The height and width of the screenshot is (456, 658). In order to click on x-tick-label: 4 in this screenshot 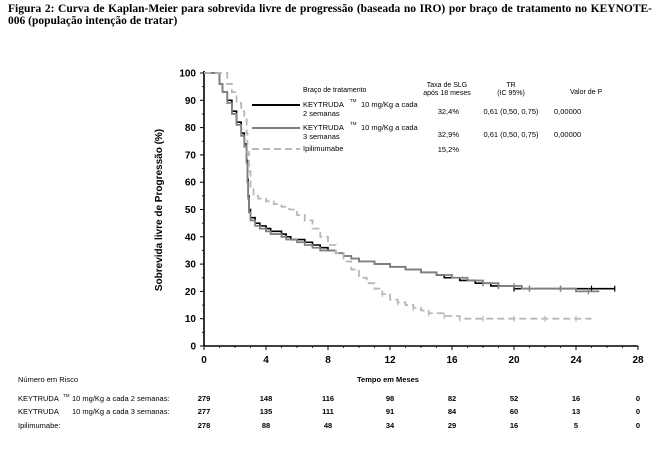, I will do `click(266, 360)`.